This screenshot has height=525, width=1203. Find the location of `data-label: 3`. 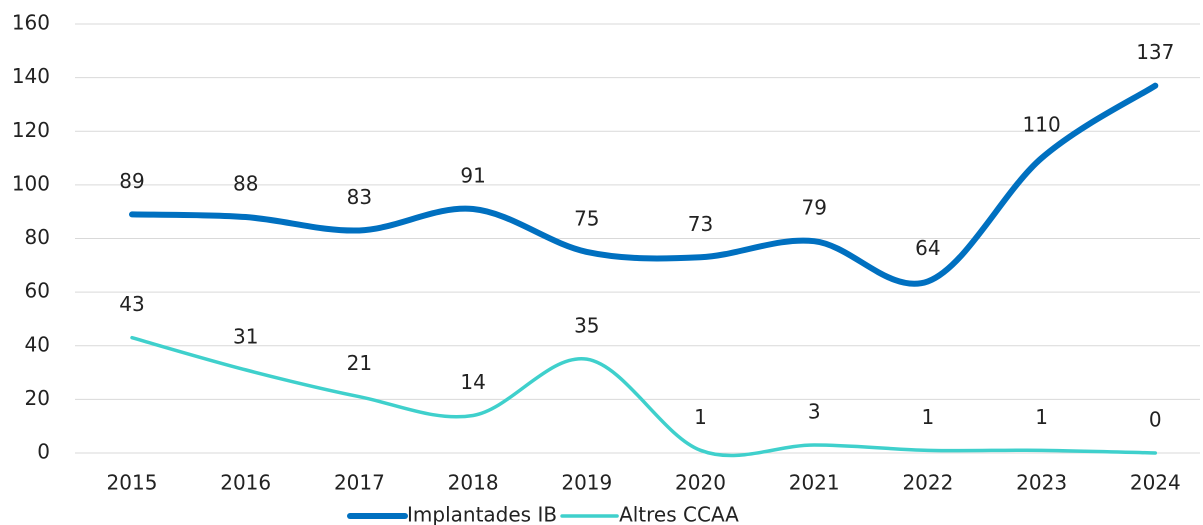

data-label: 3 is located at coordinates (814, 411).